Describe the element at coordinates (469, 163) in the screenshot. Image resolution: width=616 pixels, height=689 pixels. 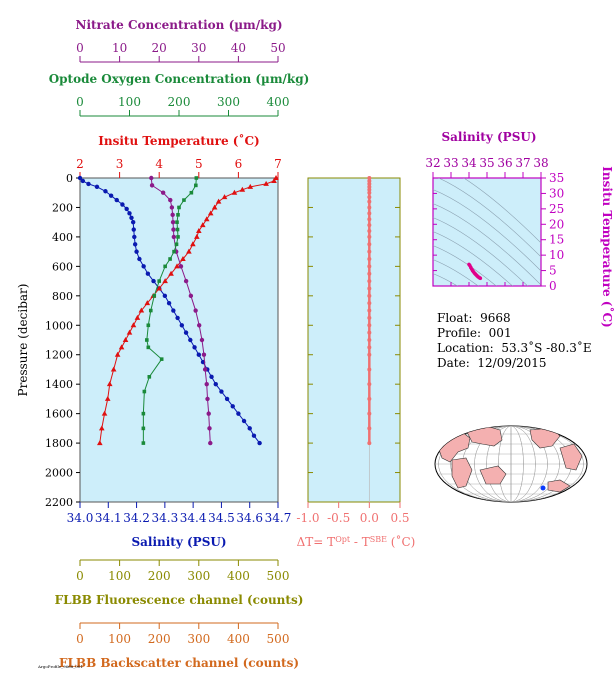
I see `ts-salinity-tick-label: 34` at that location.